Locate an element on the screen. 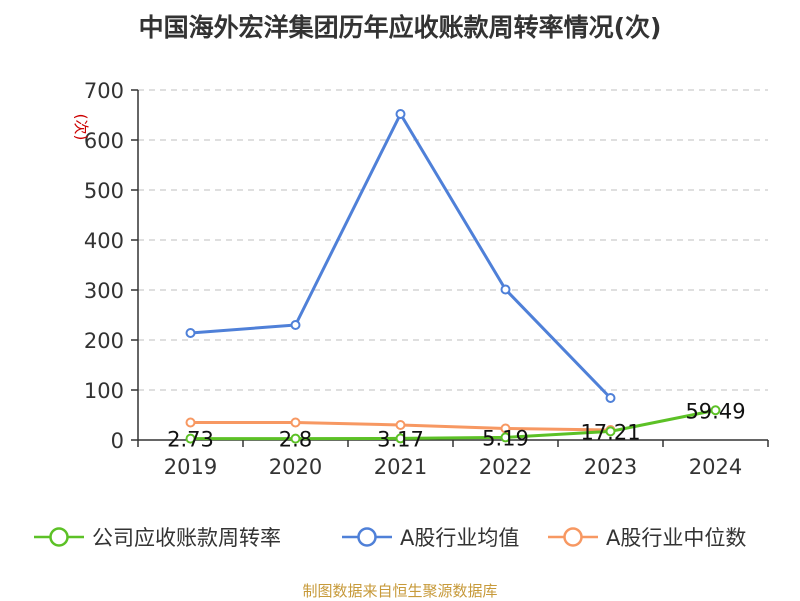 This screenshot has height=601, width=800. x-tick-label: 2022 is located at coordinates (505, 467).